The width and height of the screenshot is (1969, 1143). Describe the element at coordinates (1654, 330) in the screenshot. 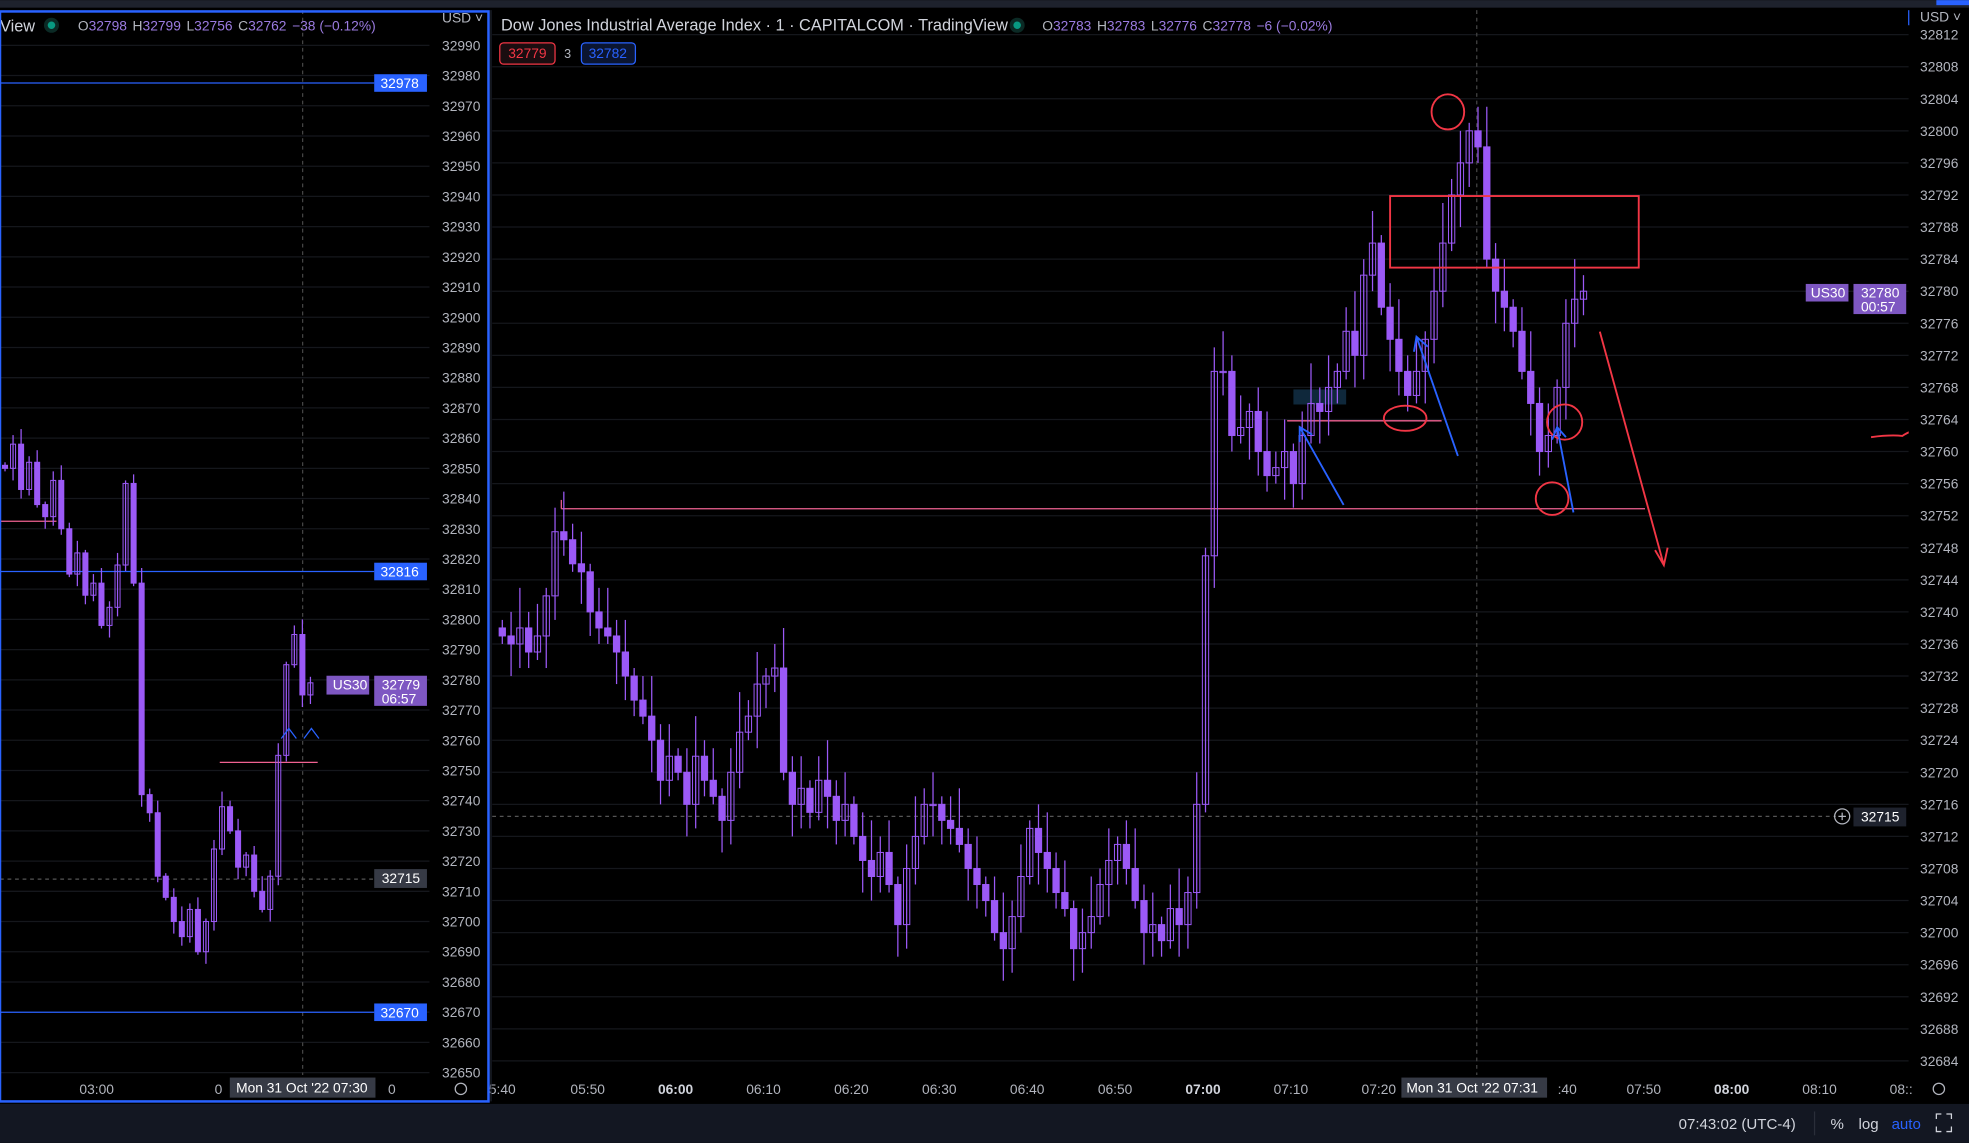

I see `annotations` at that location.